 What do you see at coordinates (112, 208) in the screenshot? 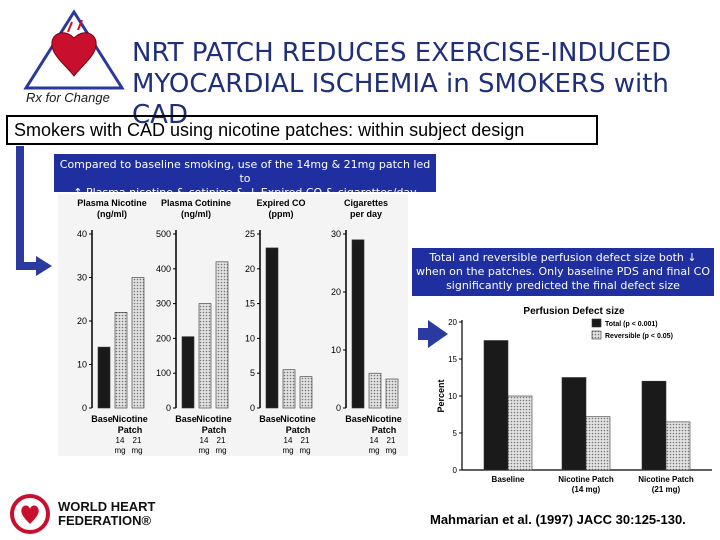
I see `panel-title: Plasma Nicotine (ng/ml)` at bounding box center [112, 208].